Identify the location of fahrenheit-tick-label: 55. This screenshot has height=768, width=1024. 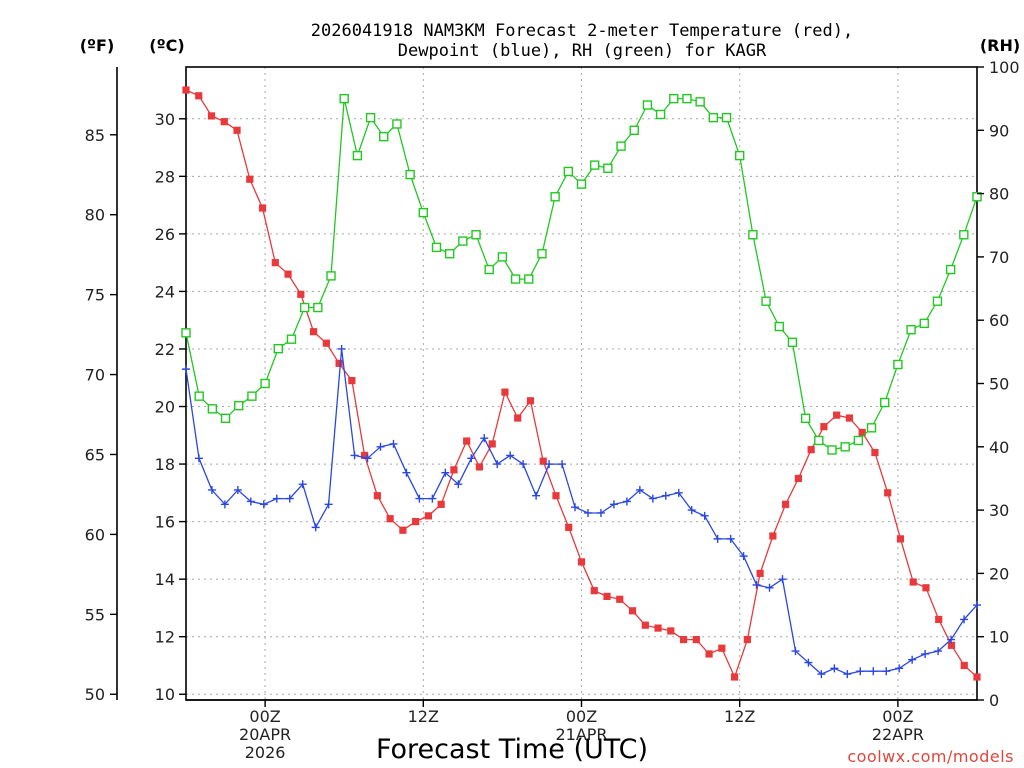
(95, 614).